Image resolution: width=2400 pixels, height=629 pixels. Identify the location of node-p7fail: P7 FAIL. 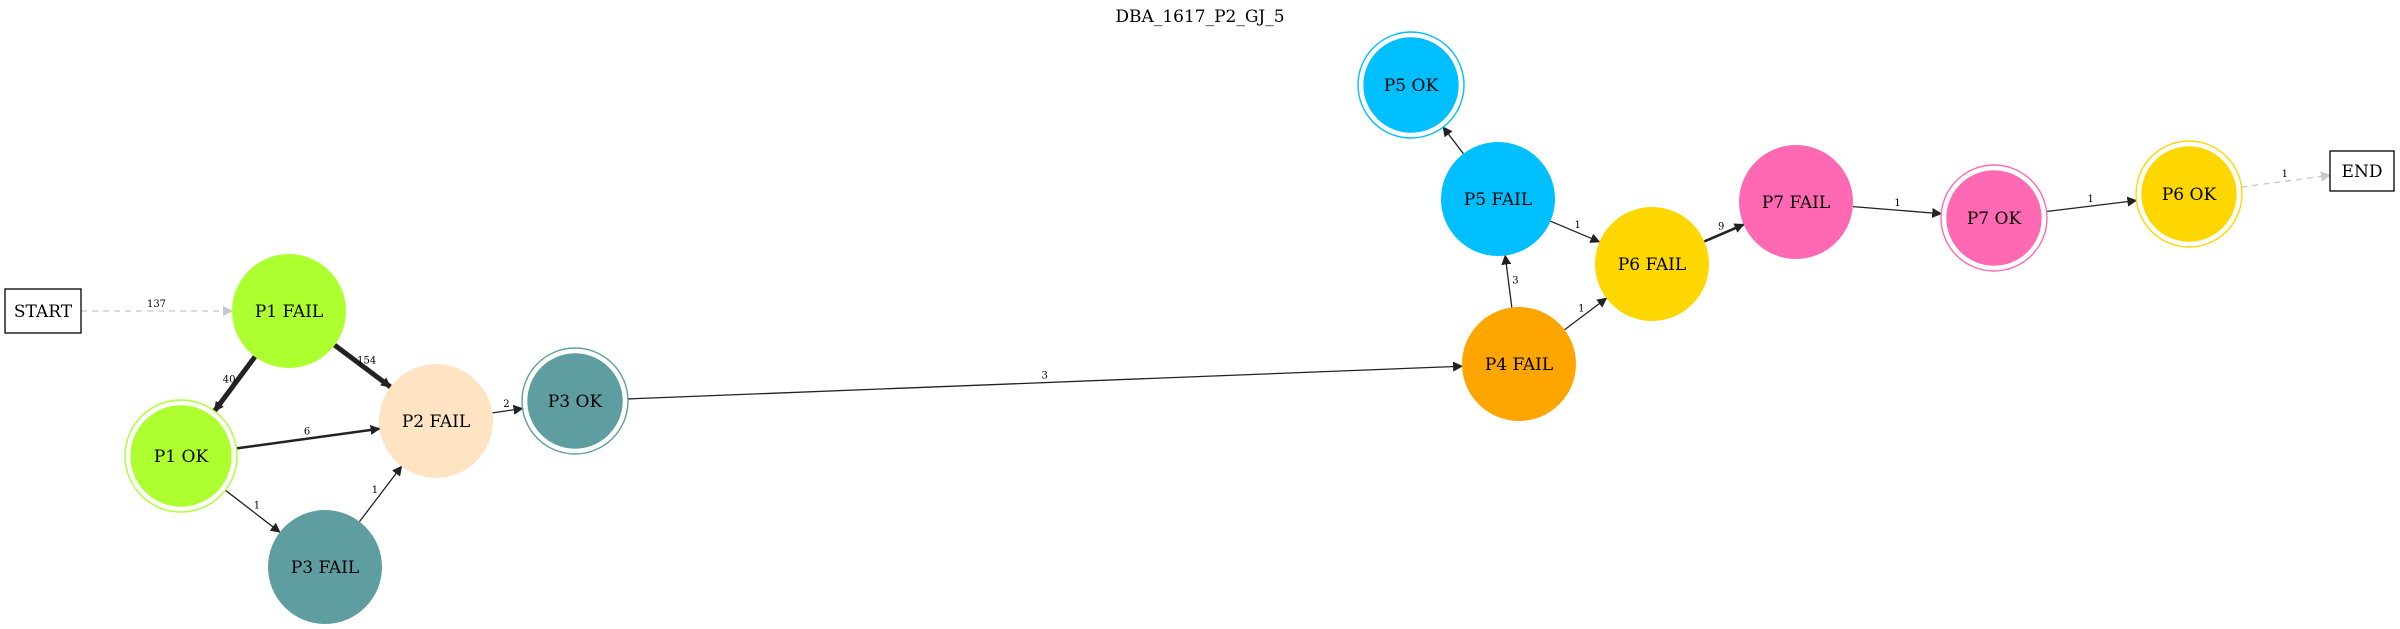
(1796, 202).